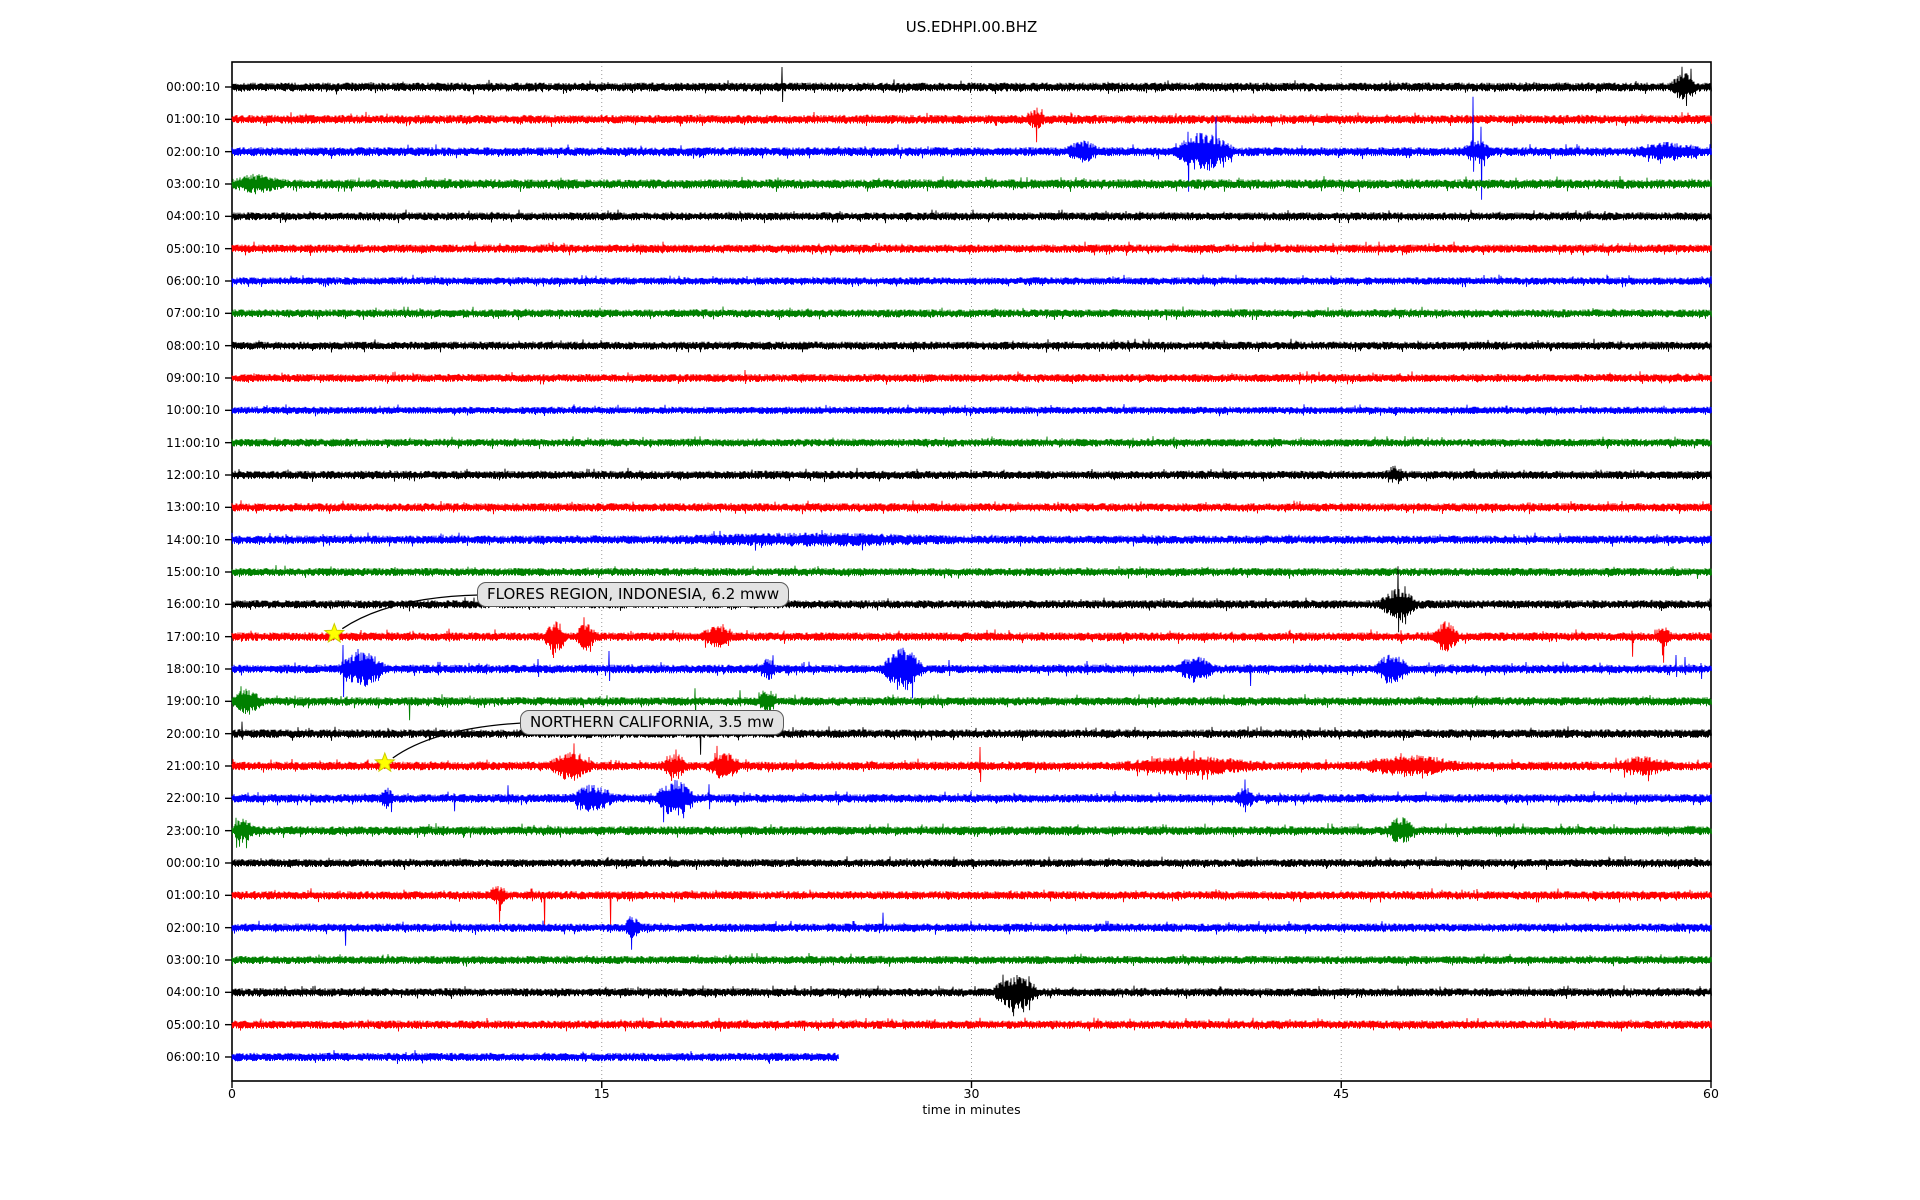  I want to click on y-tick-label: 22:00:10, so click(193, 798).